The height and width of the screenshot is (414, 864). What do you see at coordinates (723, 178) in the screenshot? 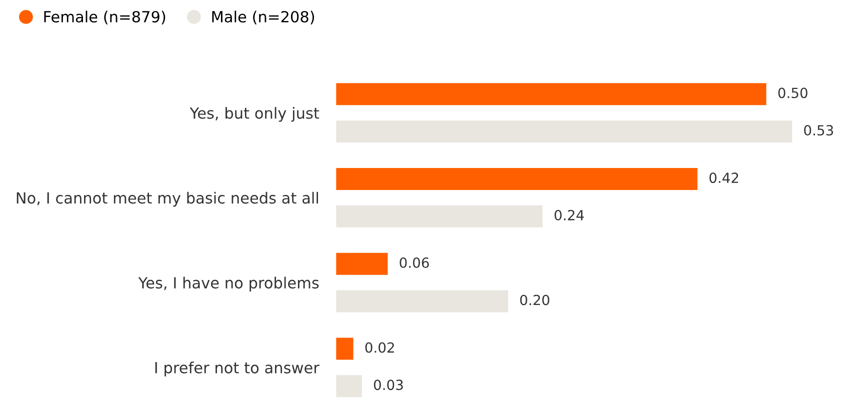
I see `data-label: 0.42` at bounding box center [723, 178].